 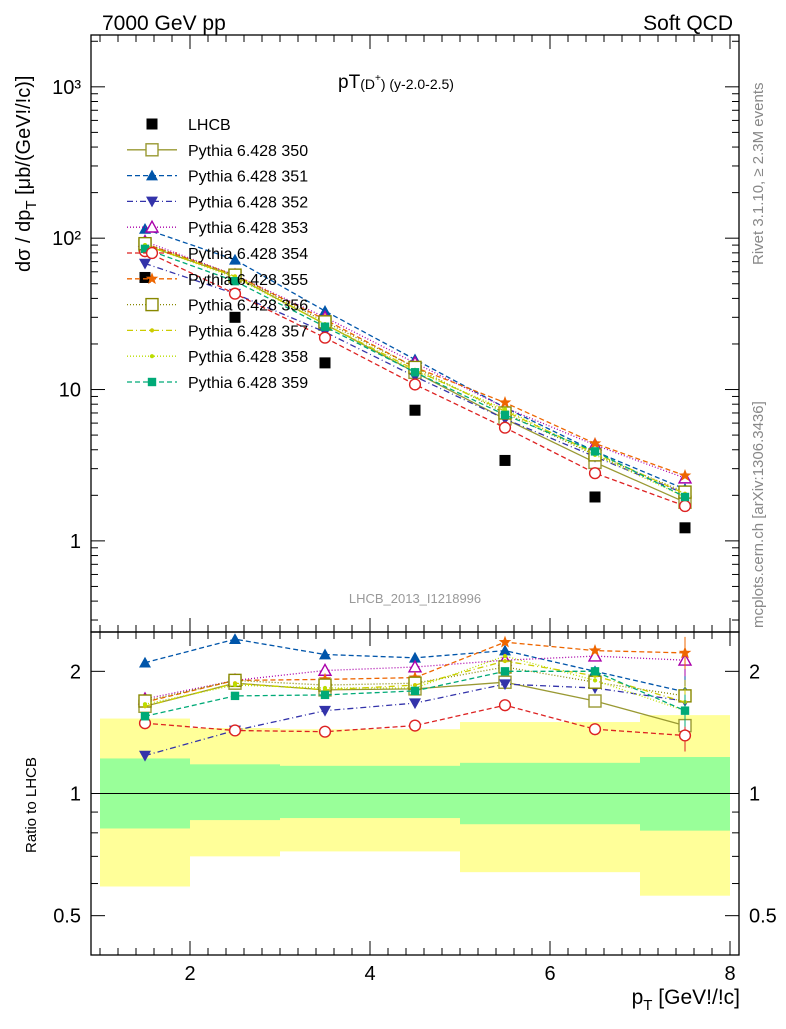 I want to click on legend-label-359: Pythia 6.428 359, so click(x=248, y=383).